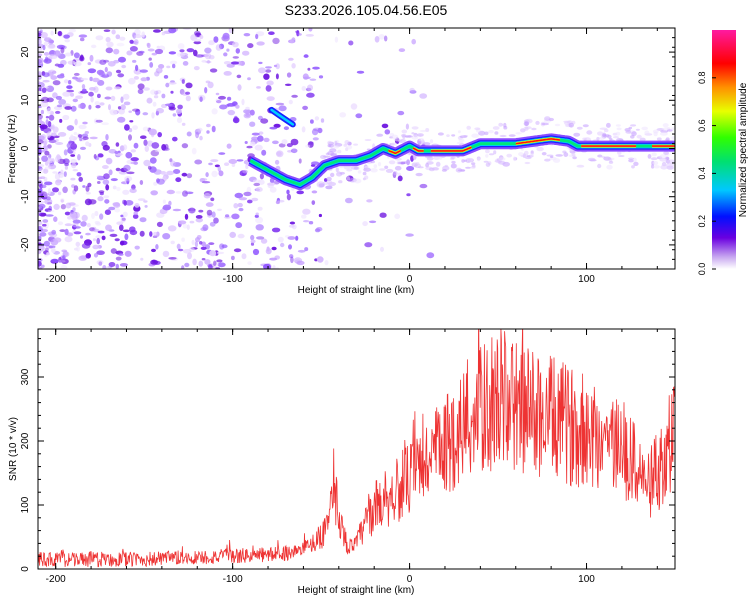 This screenshot has width=750, height=600. Describe the element at coordinates (410, 279) in the screenshot. I see `x-tick-label: 0` at that location.